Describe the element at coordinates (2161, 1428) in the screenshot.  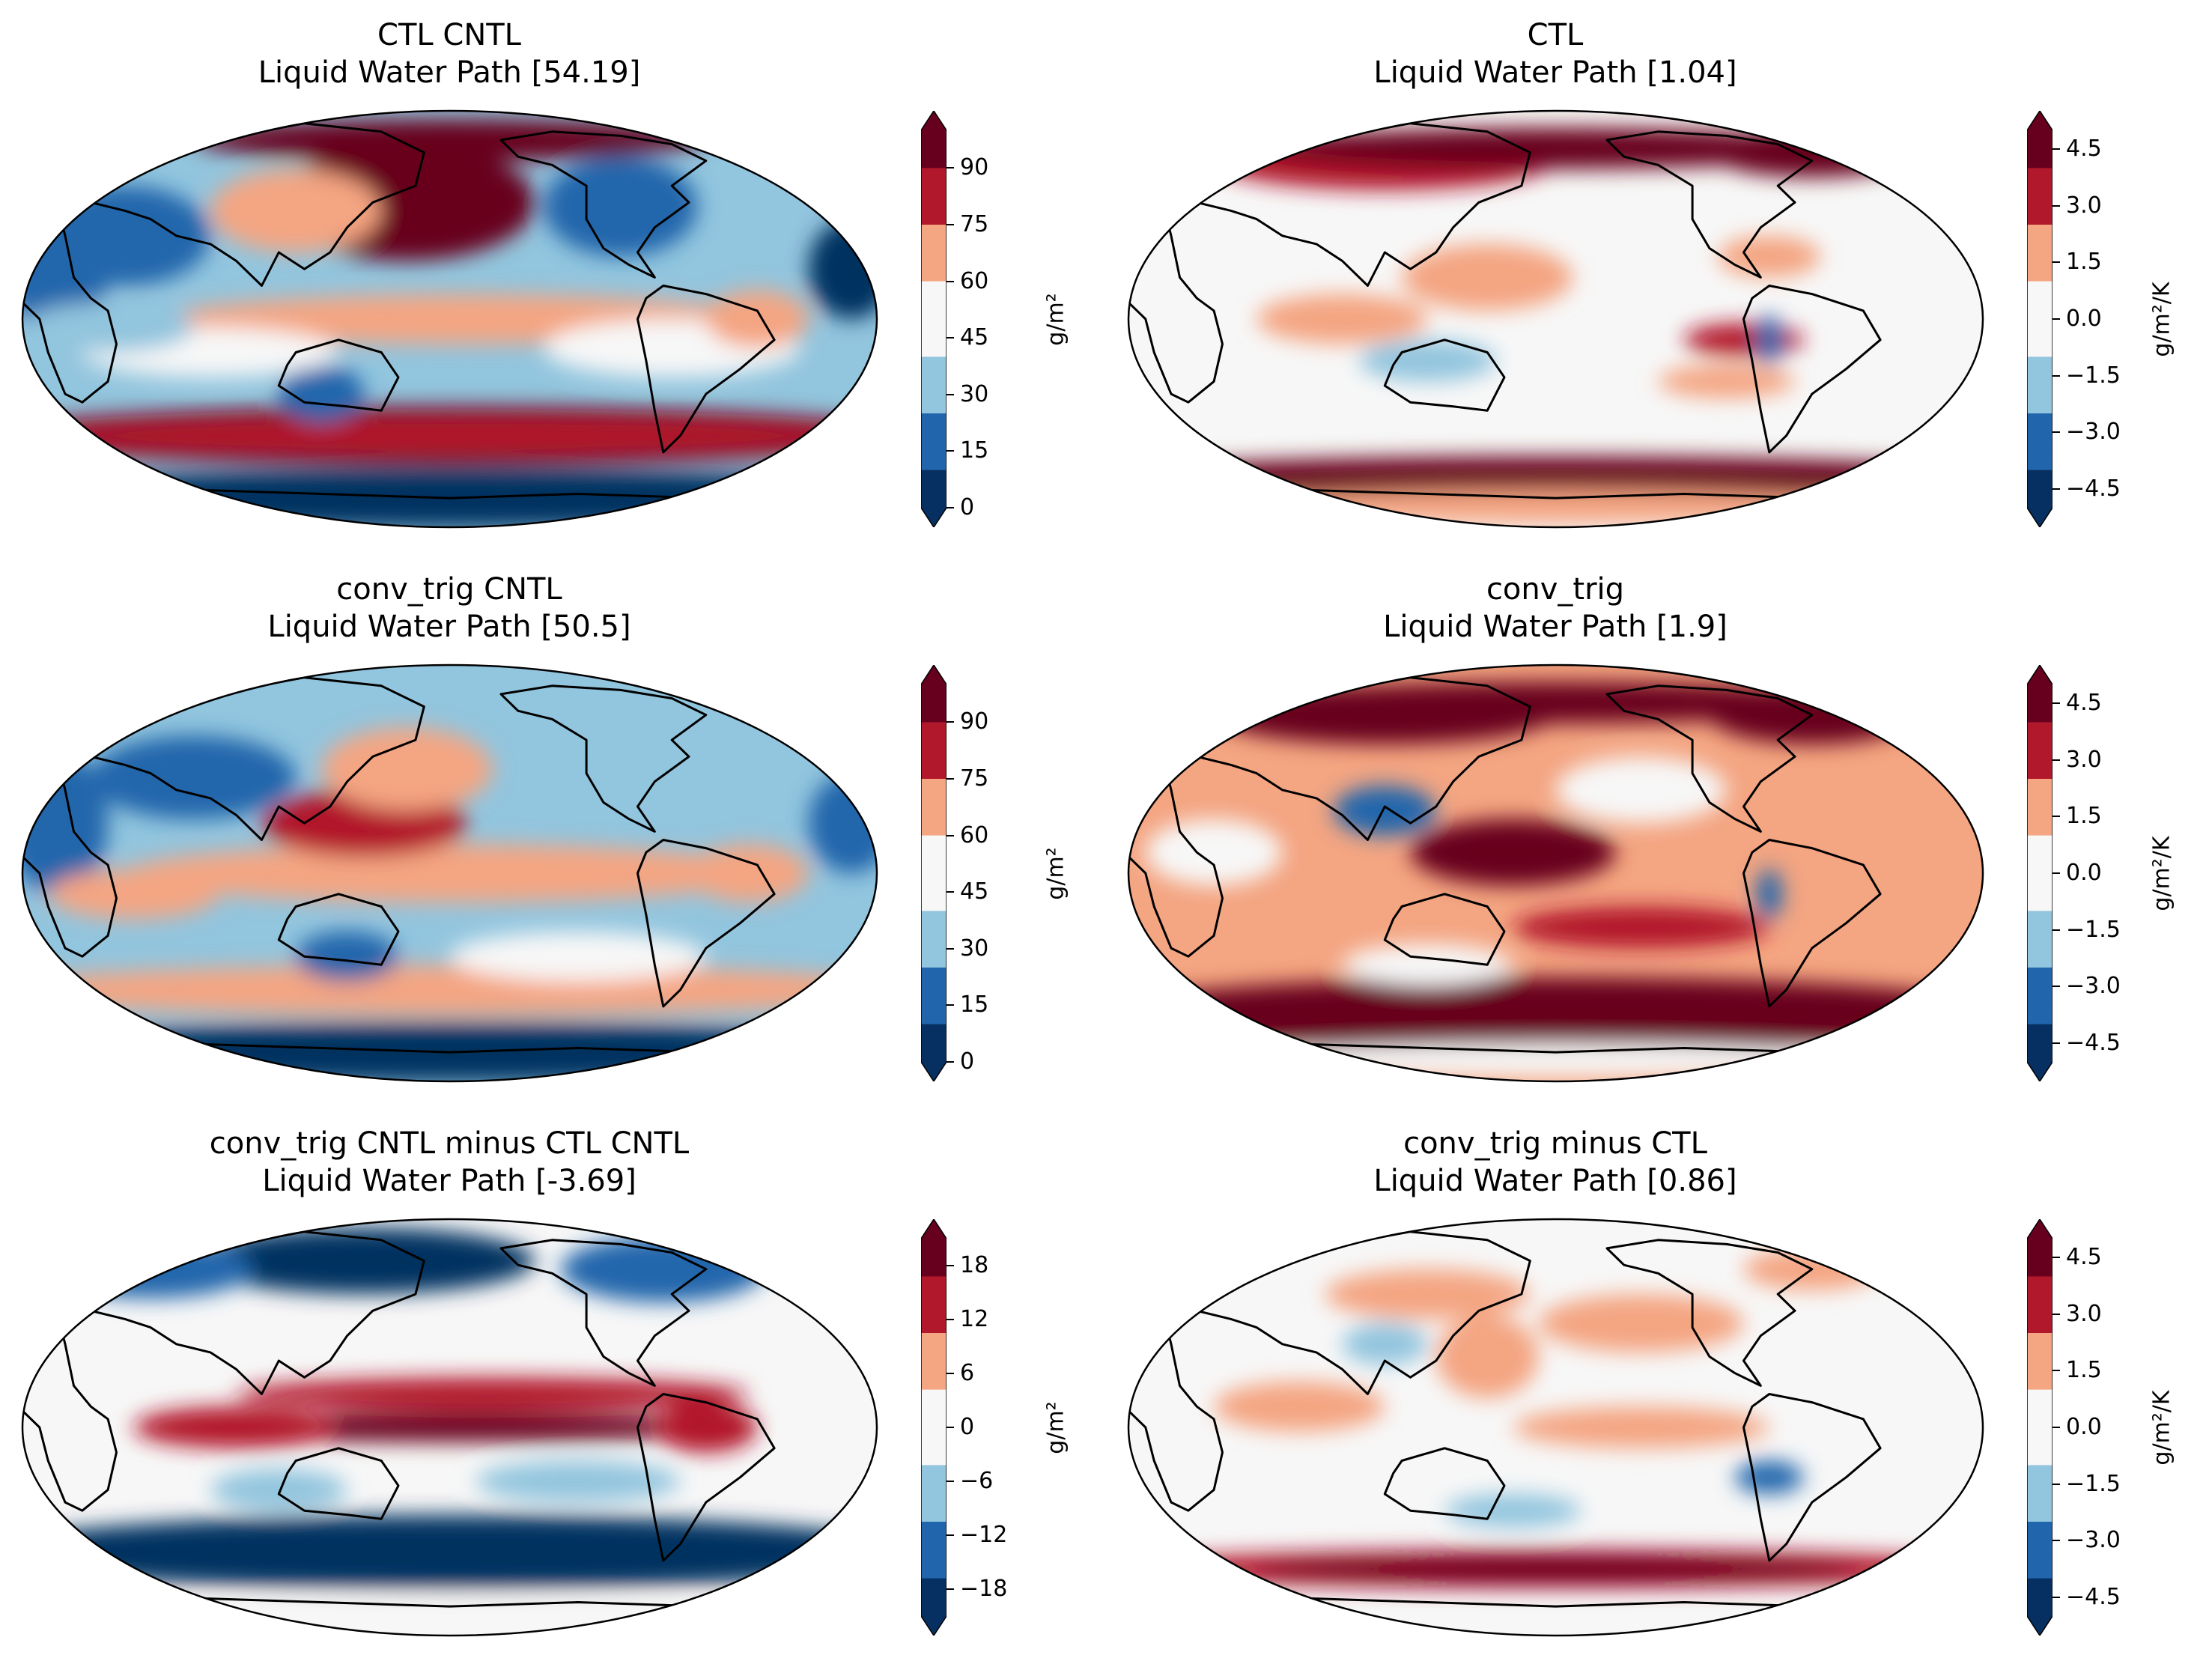
I see `colorbar-unit-label: g/m²/K` at that location.